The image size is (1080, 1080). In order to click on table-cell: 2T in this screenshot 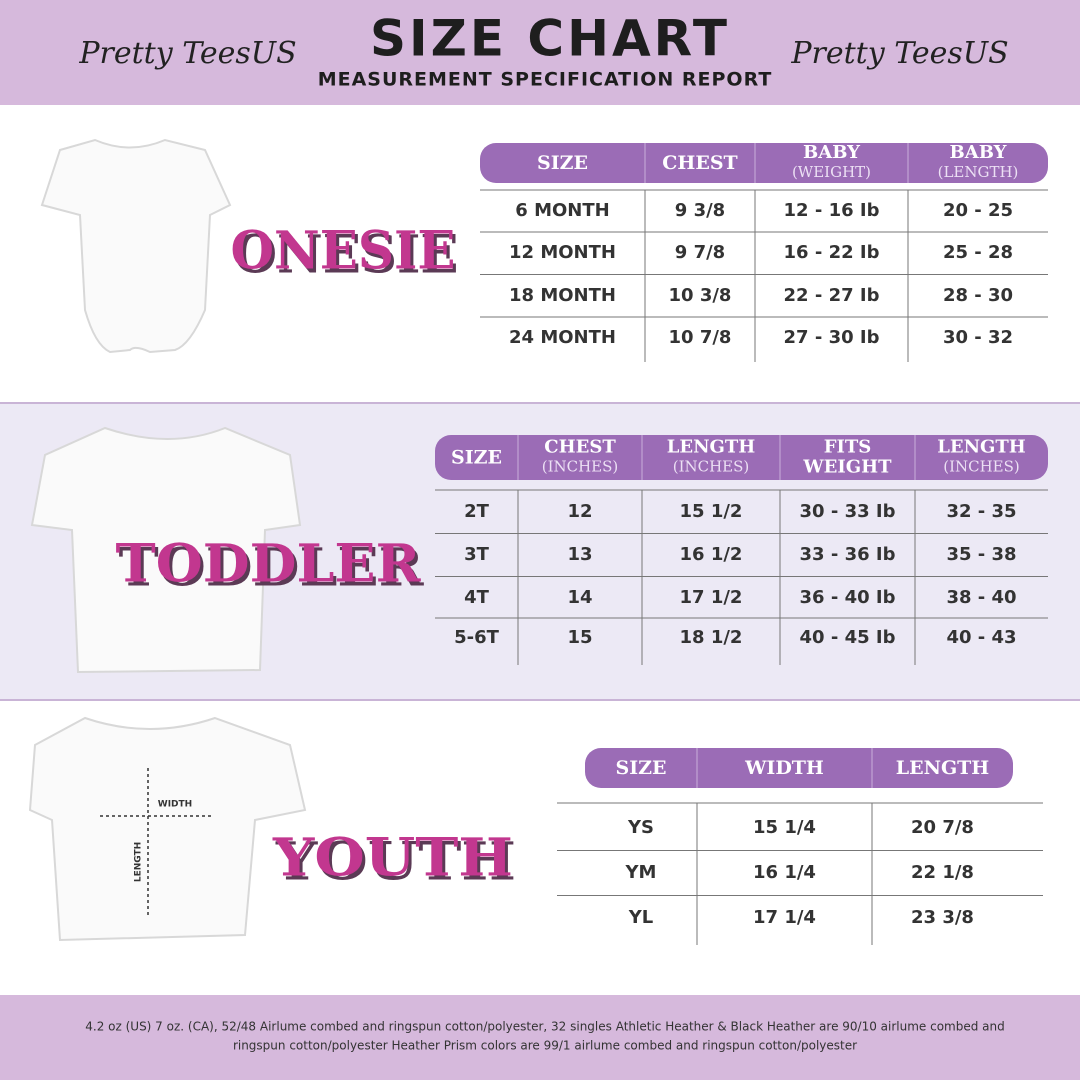, I will do `click(477, 511)`.